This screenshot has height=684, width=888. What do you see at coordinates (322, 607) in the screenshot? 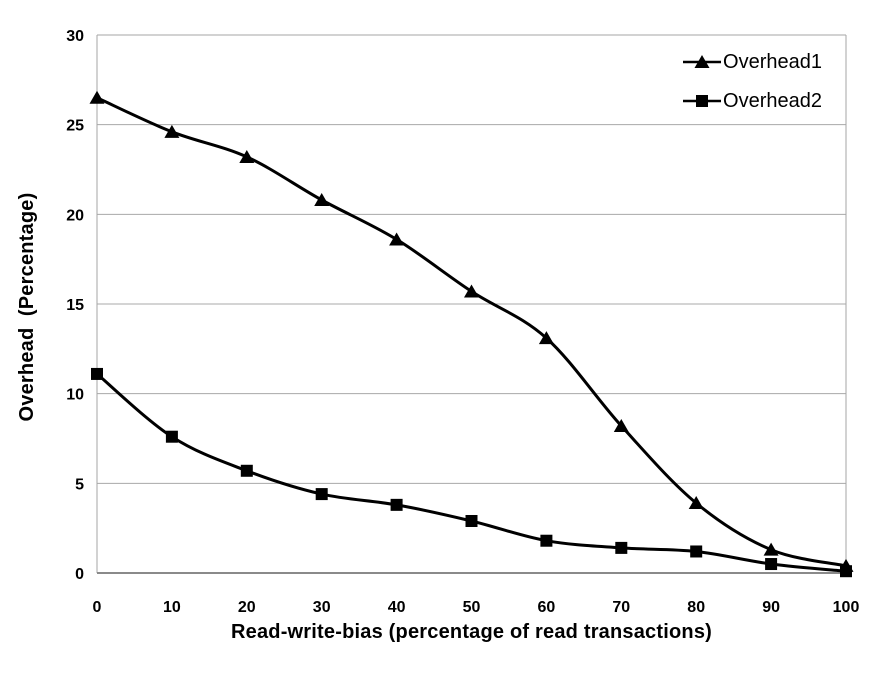
I see `x-tick-label-30: 30` at bounding box center [322, 607].